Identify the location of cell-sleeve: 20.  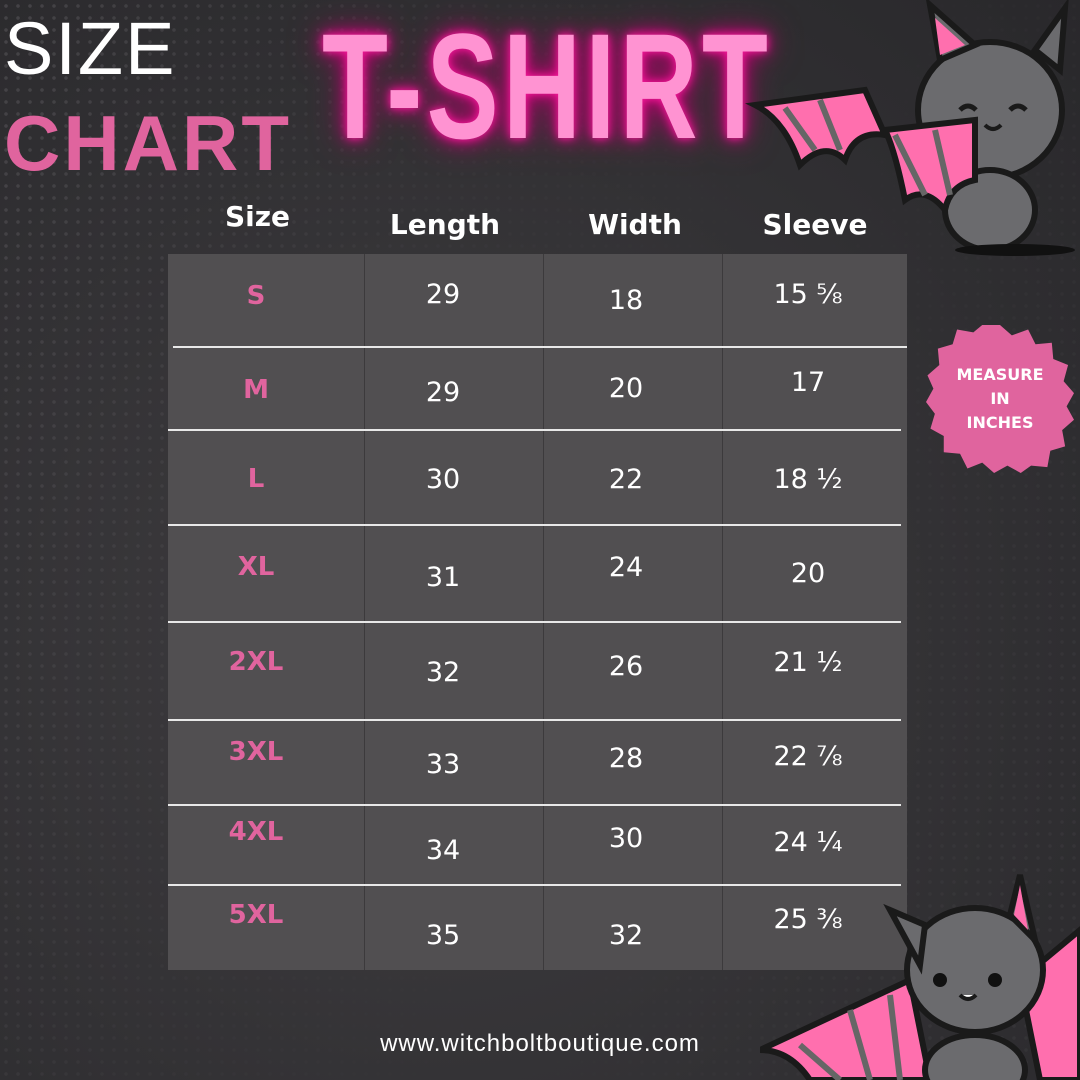
(808, 573).